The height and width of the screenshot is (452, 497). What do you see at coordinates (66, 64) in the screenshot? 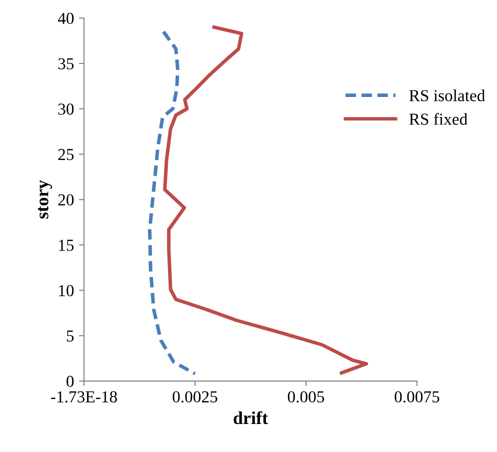
I see `y-tick-label: 35` at bounding box center [66, 64].